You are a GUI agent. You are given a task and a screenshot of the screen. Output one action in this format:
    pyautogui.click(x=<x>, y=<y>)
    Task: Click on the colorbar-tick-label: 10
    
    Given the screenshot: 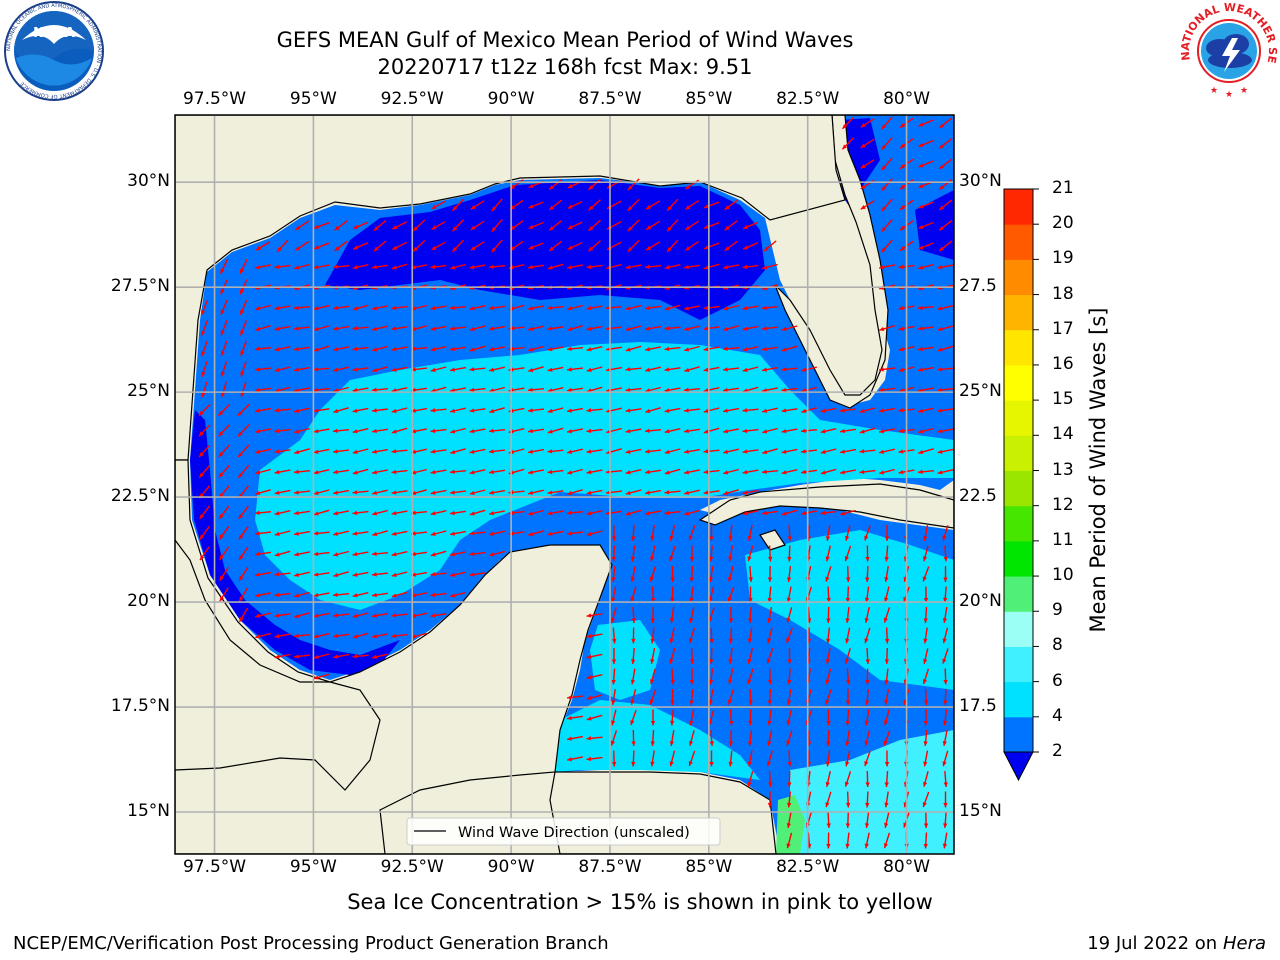 What is the action you would take?
    pyautogui.click(x=1063, y=575)
    